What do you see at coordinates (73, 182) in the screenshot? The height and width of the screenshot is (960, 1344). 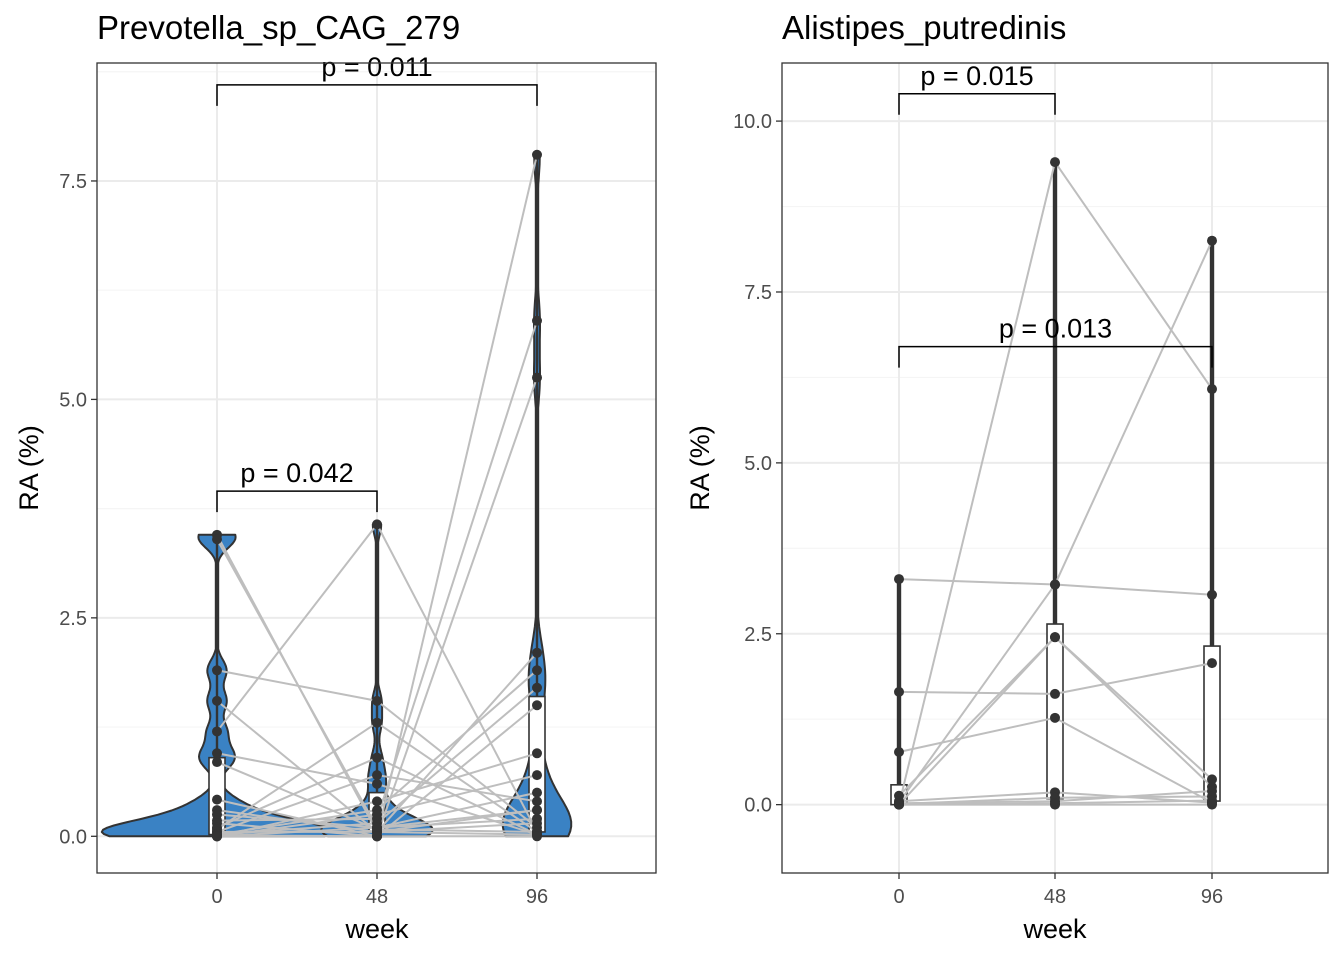 I see `y-tick-label-left: 7.5` at bounding box center [73, 182].